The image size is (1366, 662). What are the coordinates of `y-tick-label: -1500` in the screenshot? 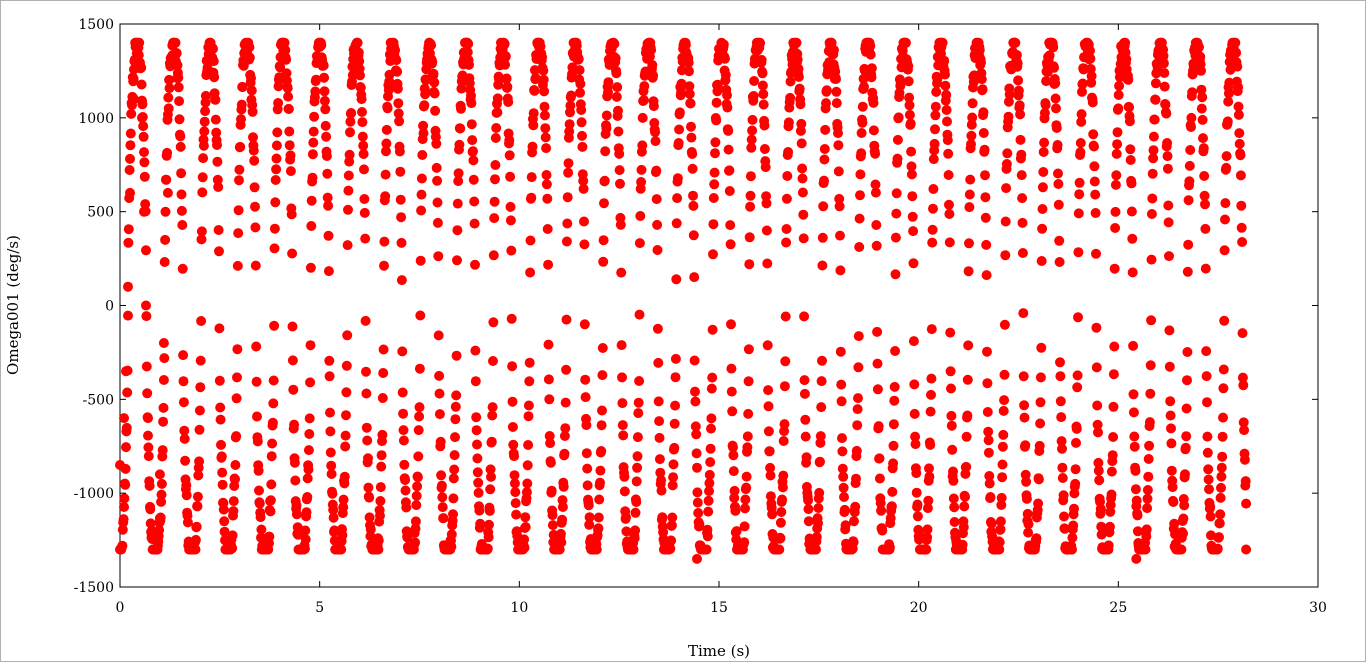 It's located at (94, 588).